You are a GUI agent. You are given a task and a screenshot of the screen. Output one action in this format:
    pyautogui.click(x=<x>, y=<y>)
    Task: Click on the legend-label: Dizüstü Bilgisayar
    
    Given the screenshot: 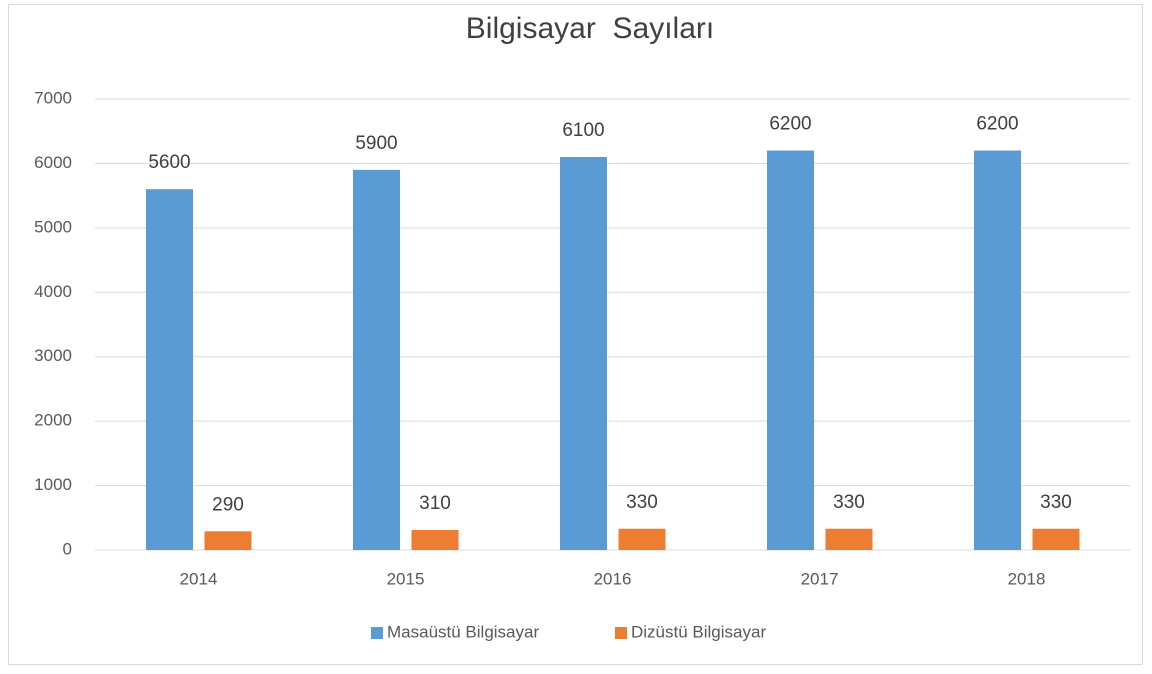 What is the action you would take?
    pyautogui.click(x=698, y=631)
    